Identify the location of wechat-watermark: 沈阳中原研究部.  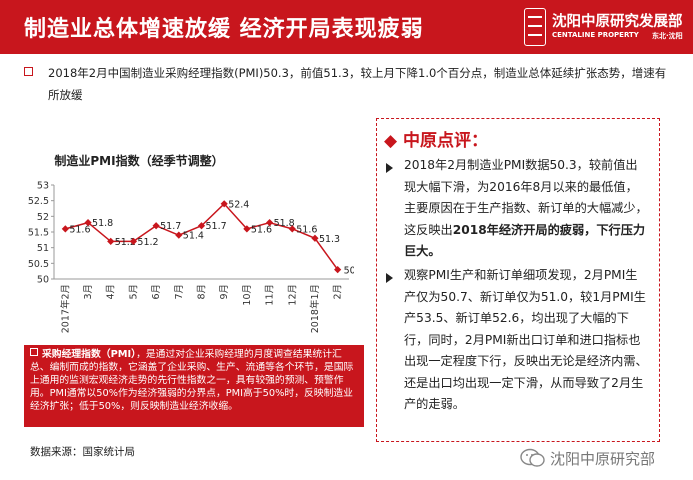
(605, 460).